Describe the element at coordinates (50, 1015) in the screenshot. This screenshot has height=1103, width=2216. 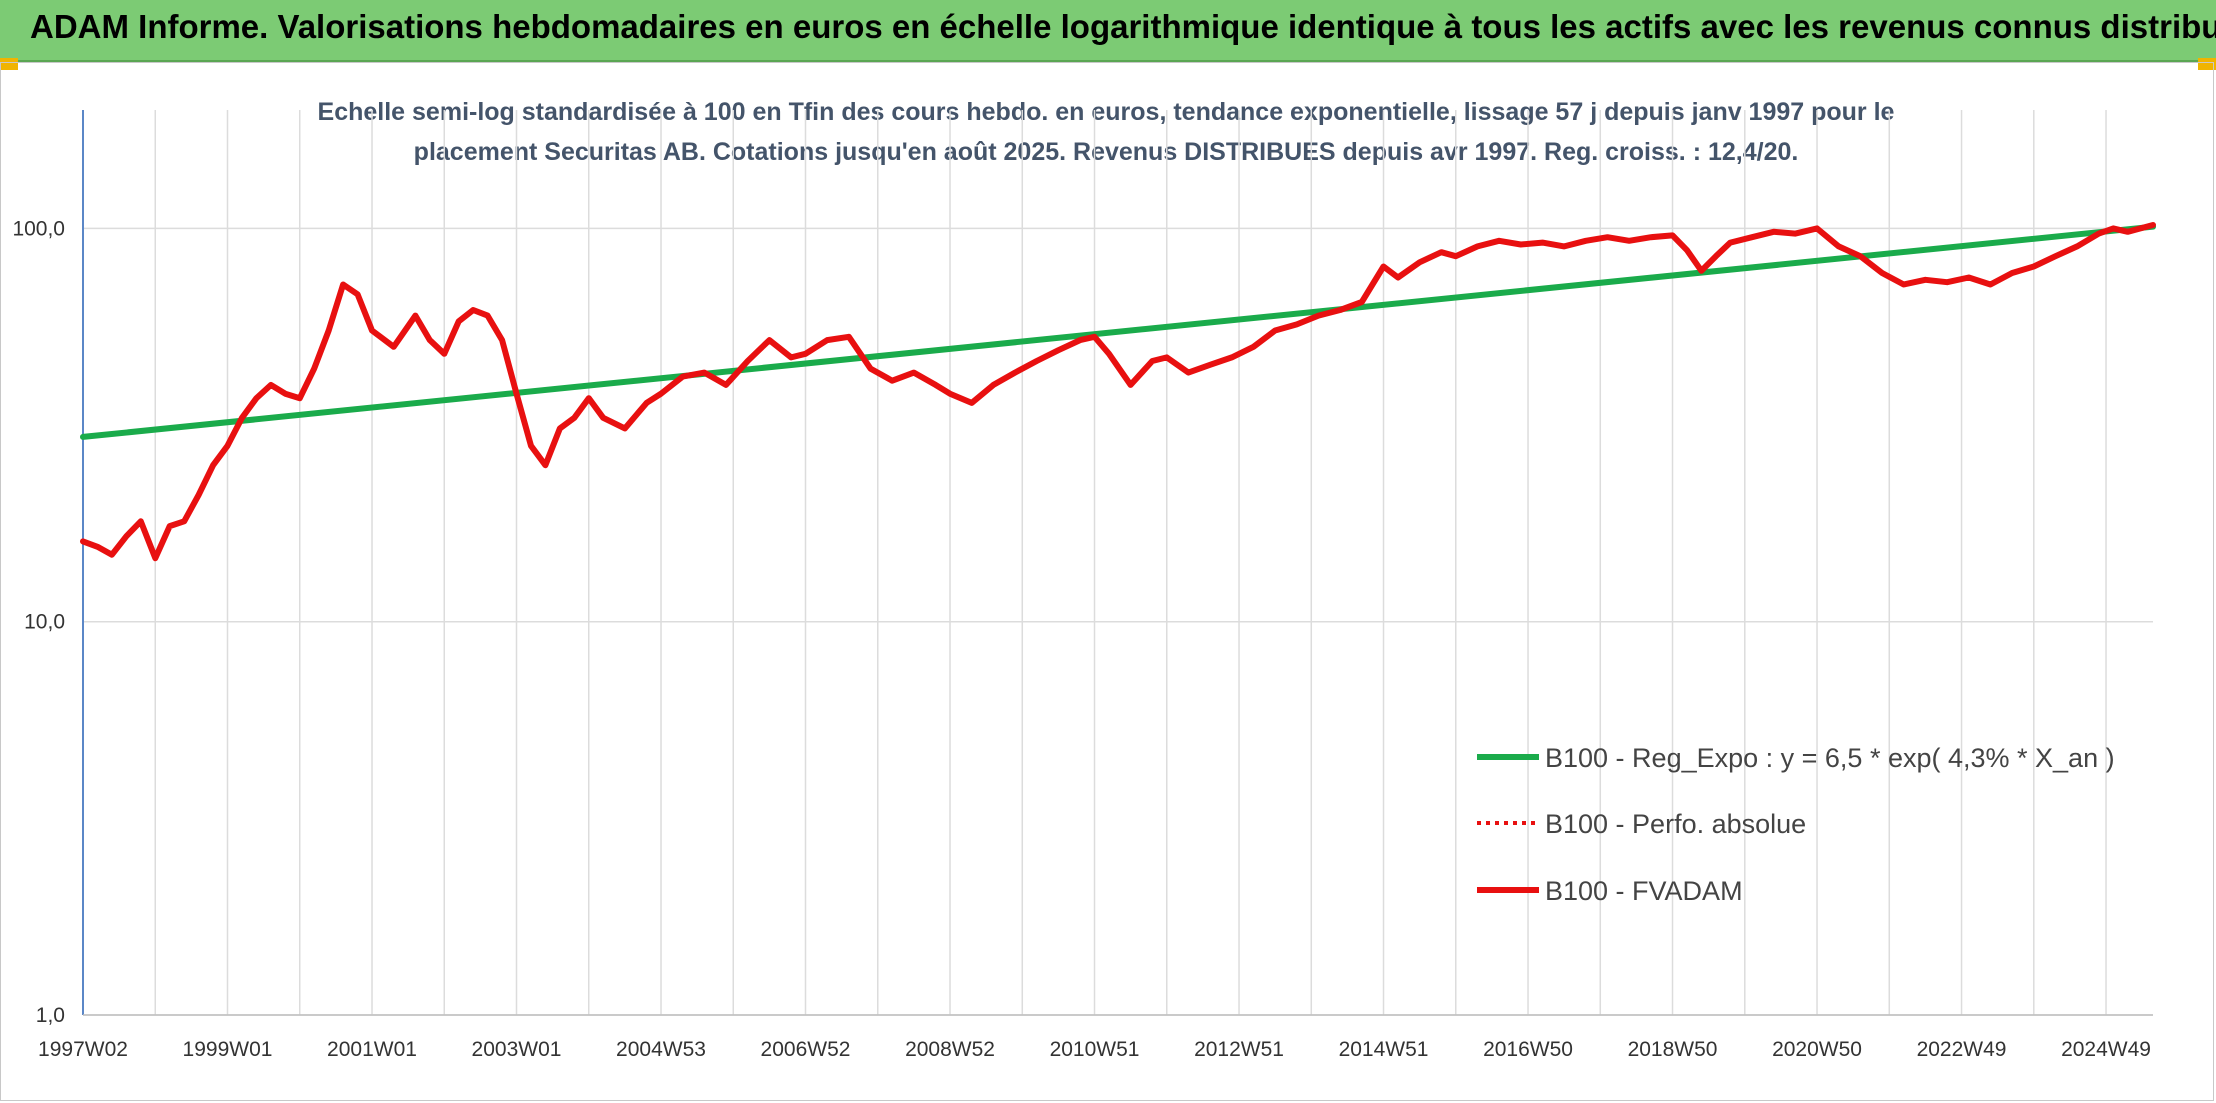
I see `y-tick-label: 1,0` at that location.